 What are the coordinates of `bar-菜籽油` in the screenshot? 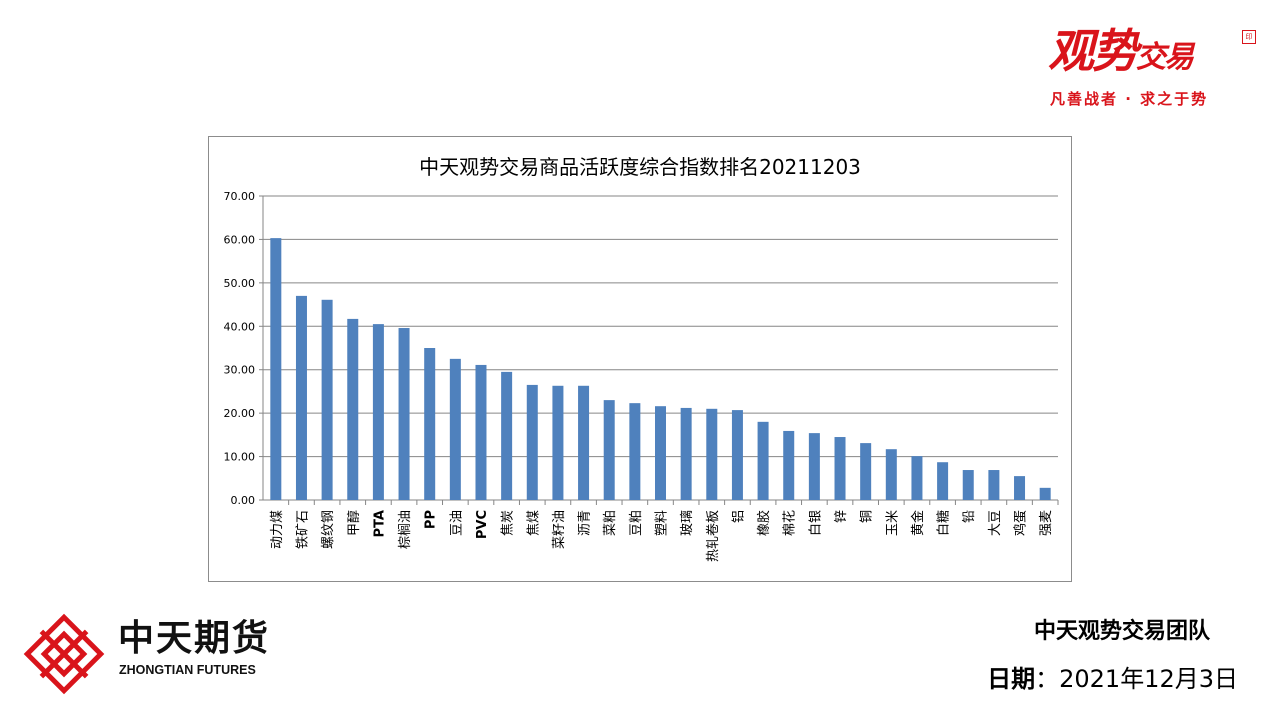 It's located at (558, 442).